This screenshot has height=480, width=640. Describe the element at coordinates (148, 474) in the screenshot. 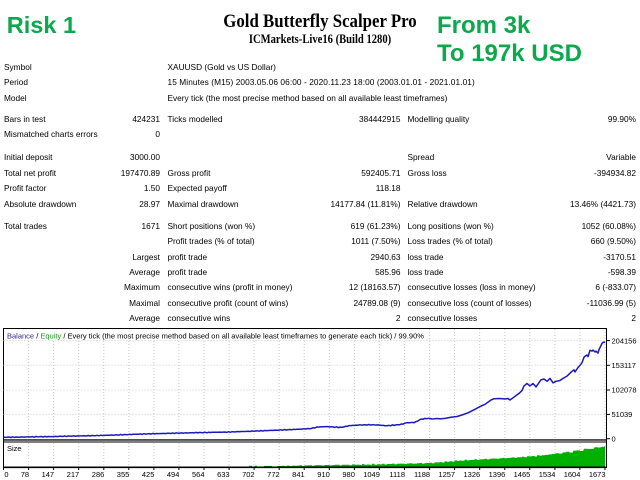

I see `svg-text: 425` at that location.